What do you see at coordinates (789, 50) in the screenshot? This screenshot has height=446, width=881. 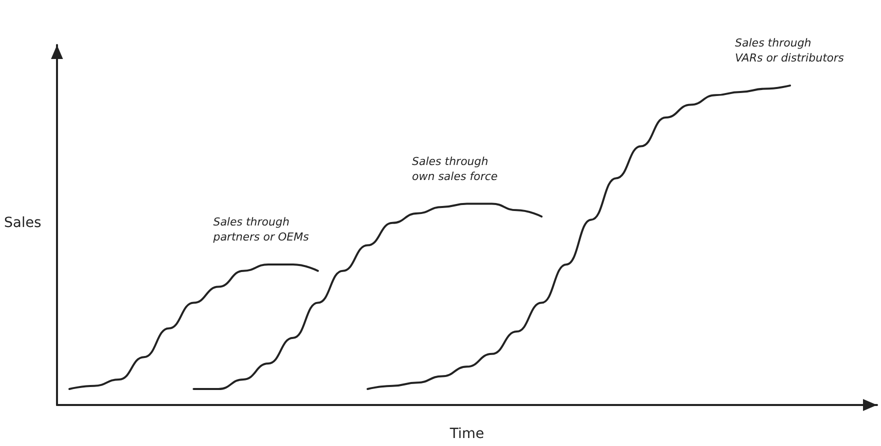 I see `text: Sales through VARs or distributors` at bounding box center [789, 50].